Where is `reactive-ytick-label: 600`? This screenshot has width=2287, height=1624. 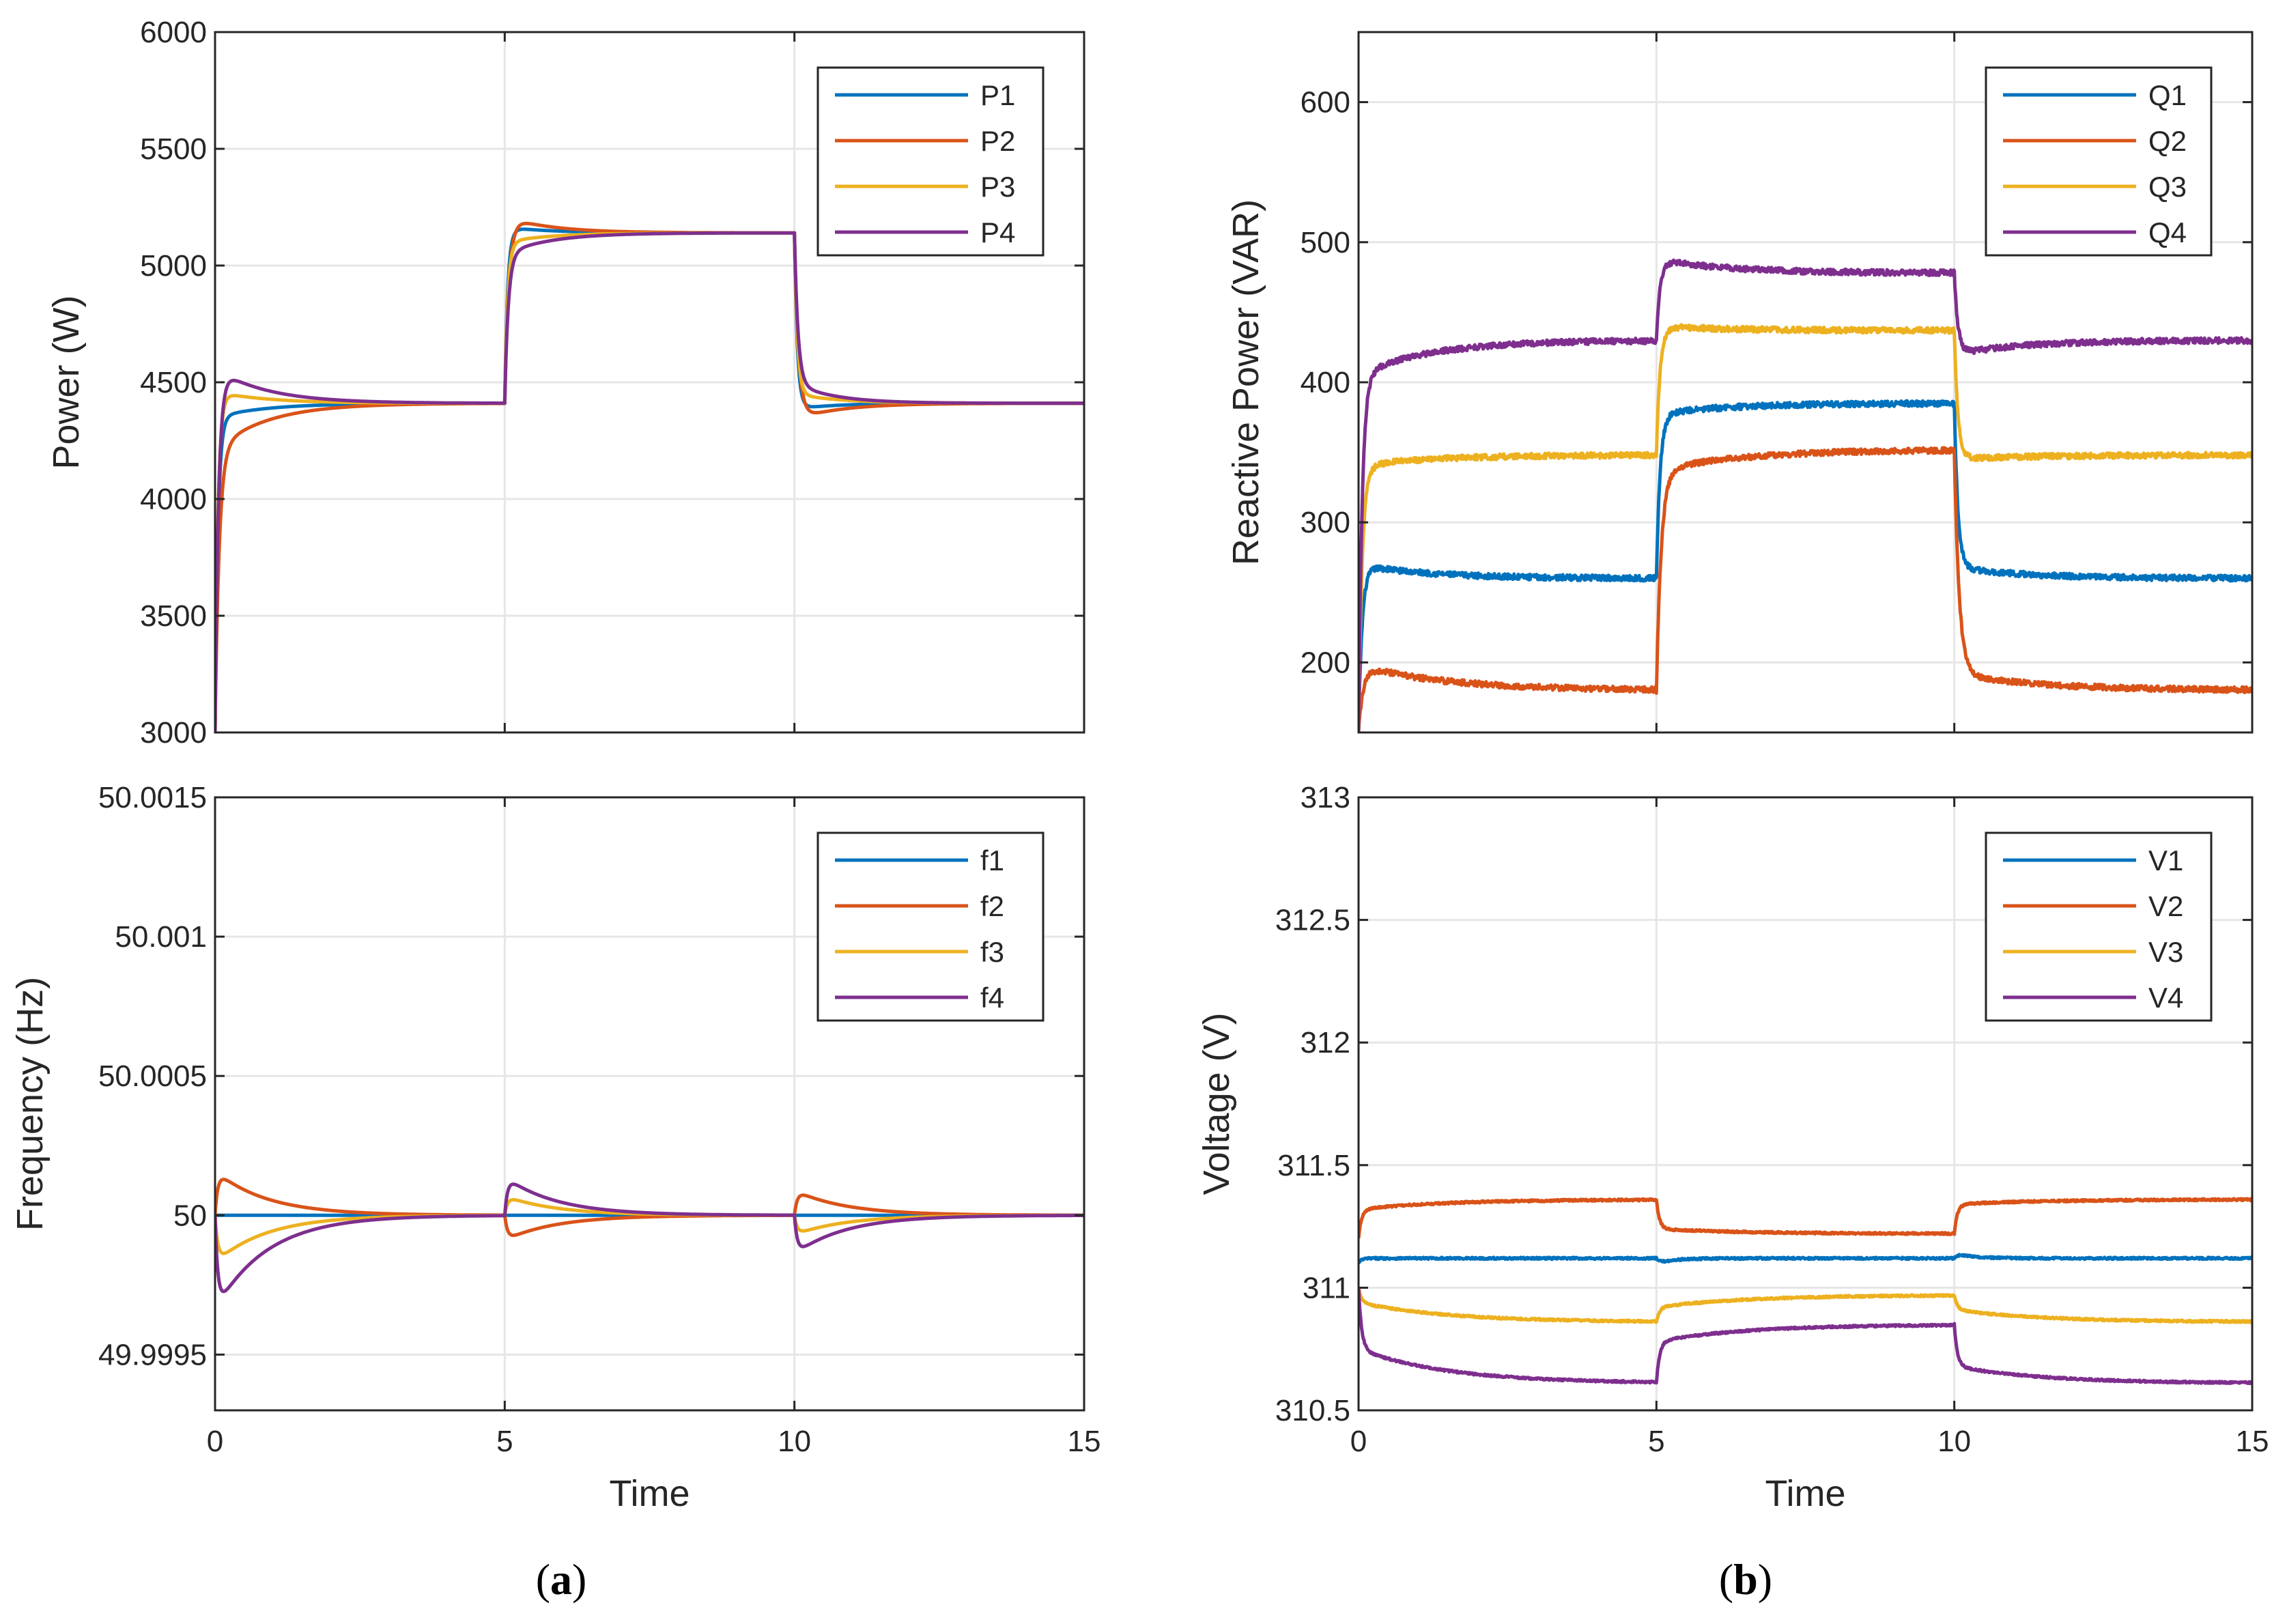
reactive-ytick-label: 600 is located at coordinates (1325, 102).